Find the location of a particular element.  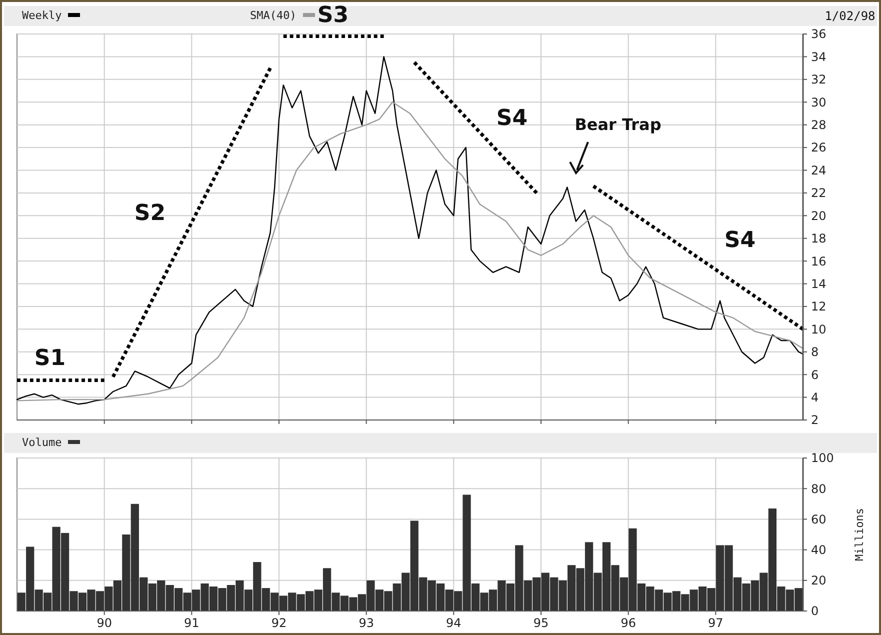

y-tick-label: 2 is located at coordinates (815, 420).